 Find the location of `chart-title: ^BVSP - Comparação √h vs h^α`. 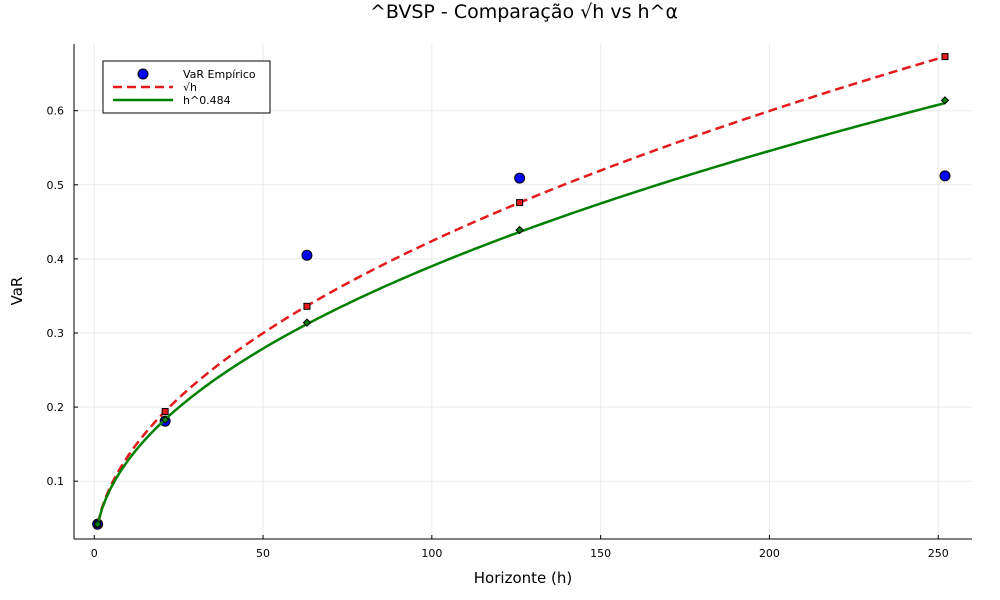

chart-title: ^BVSP - Comparação √h vs h^α is located at coordinates (524, 12).